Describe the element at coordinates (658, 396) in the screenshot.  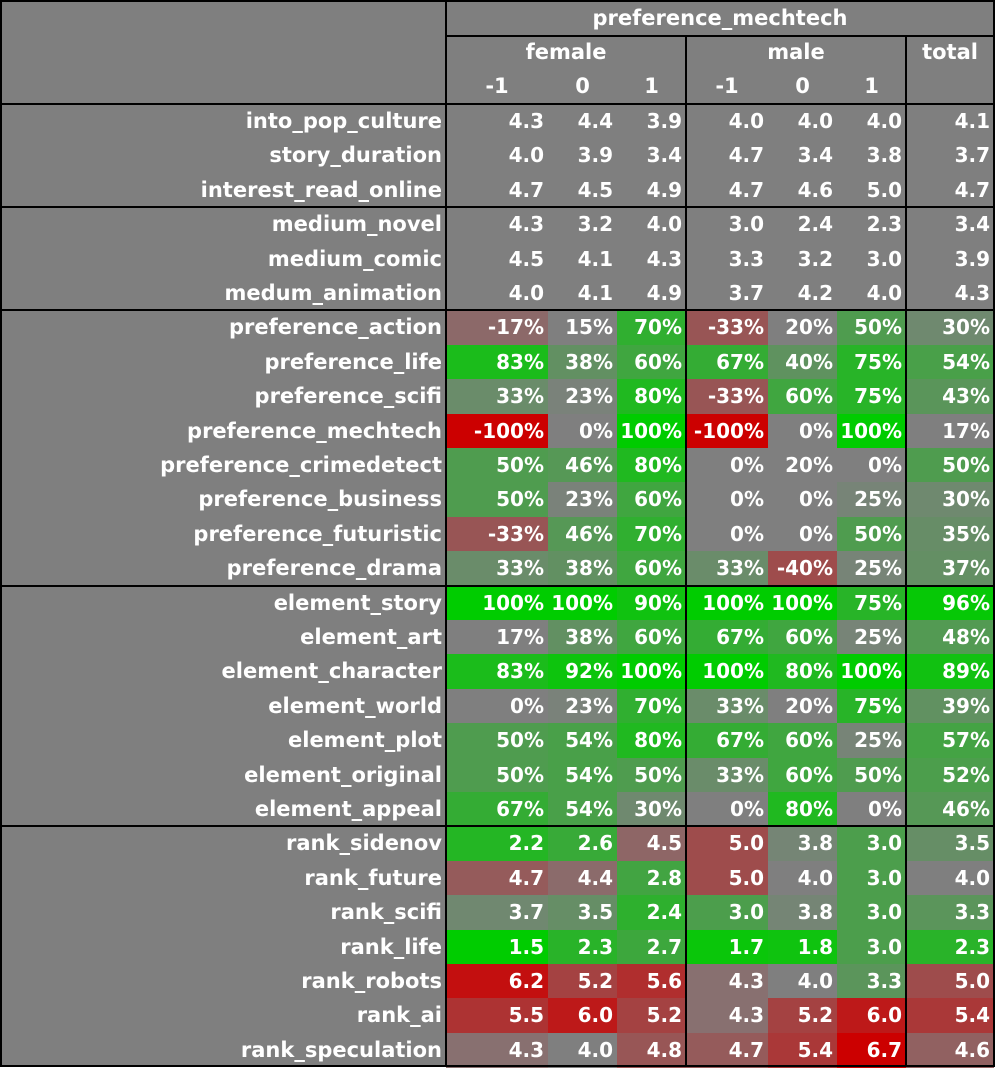
I see `cell-value: 80%` at that location.